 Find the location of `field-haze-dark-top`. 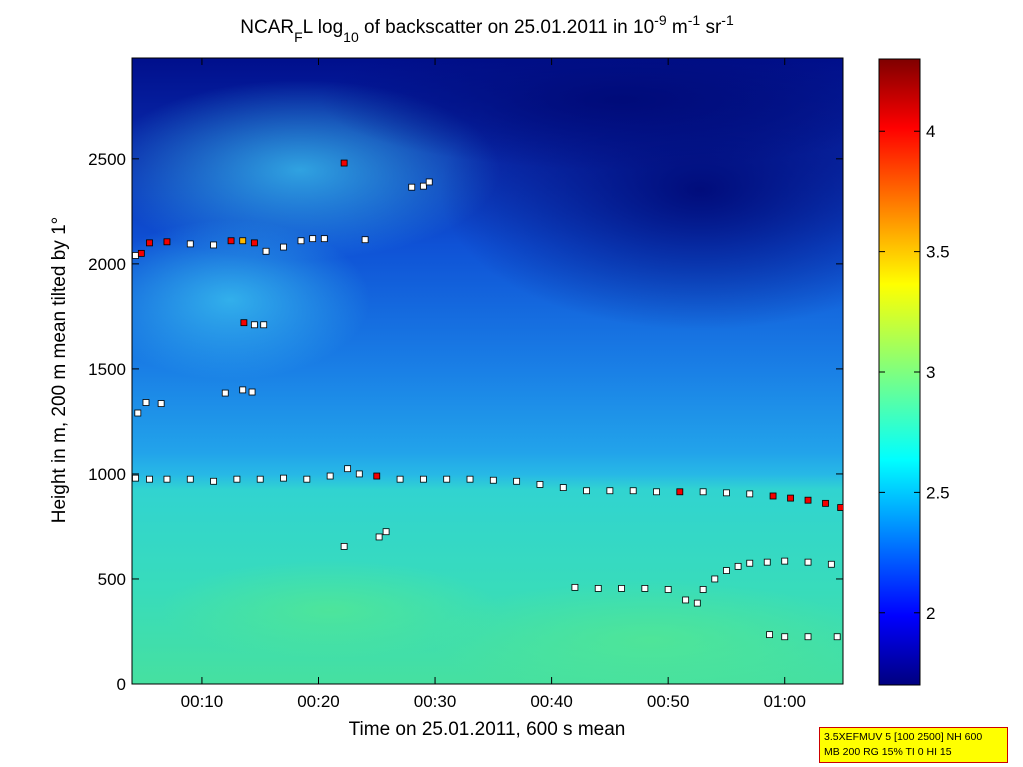

field-haze-dark-top is located at coordinates (581, 114).